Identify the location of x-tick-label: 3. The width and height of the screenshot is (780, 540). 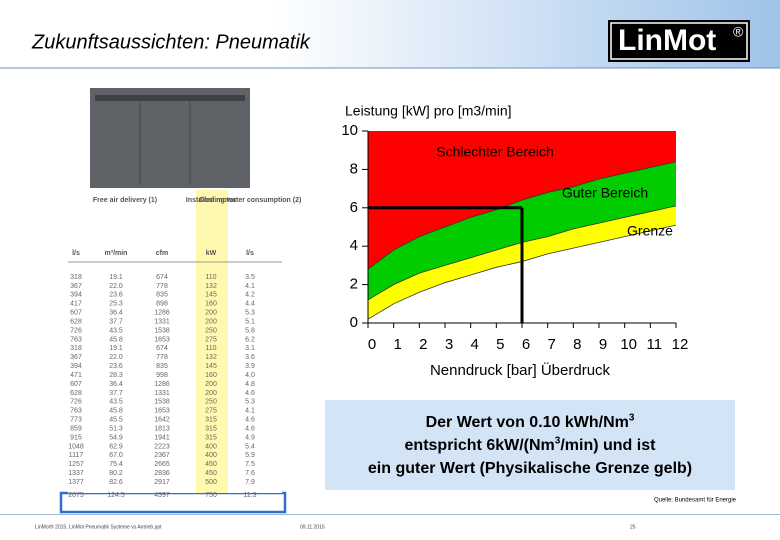
(449, 344).